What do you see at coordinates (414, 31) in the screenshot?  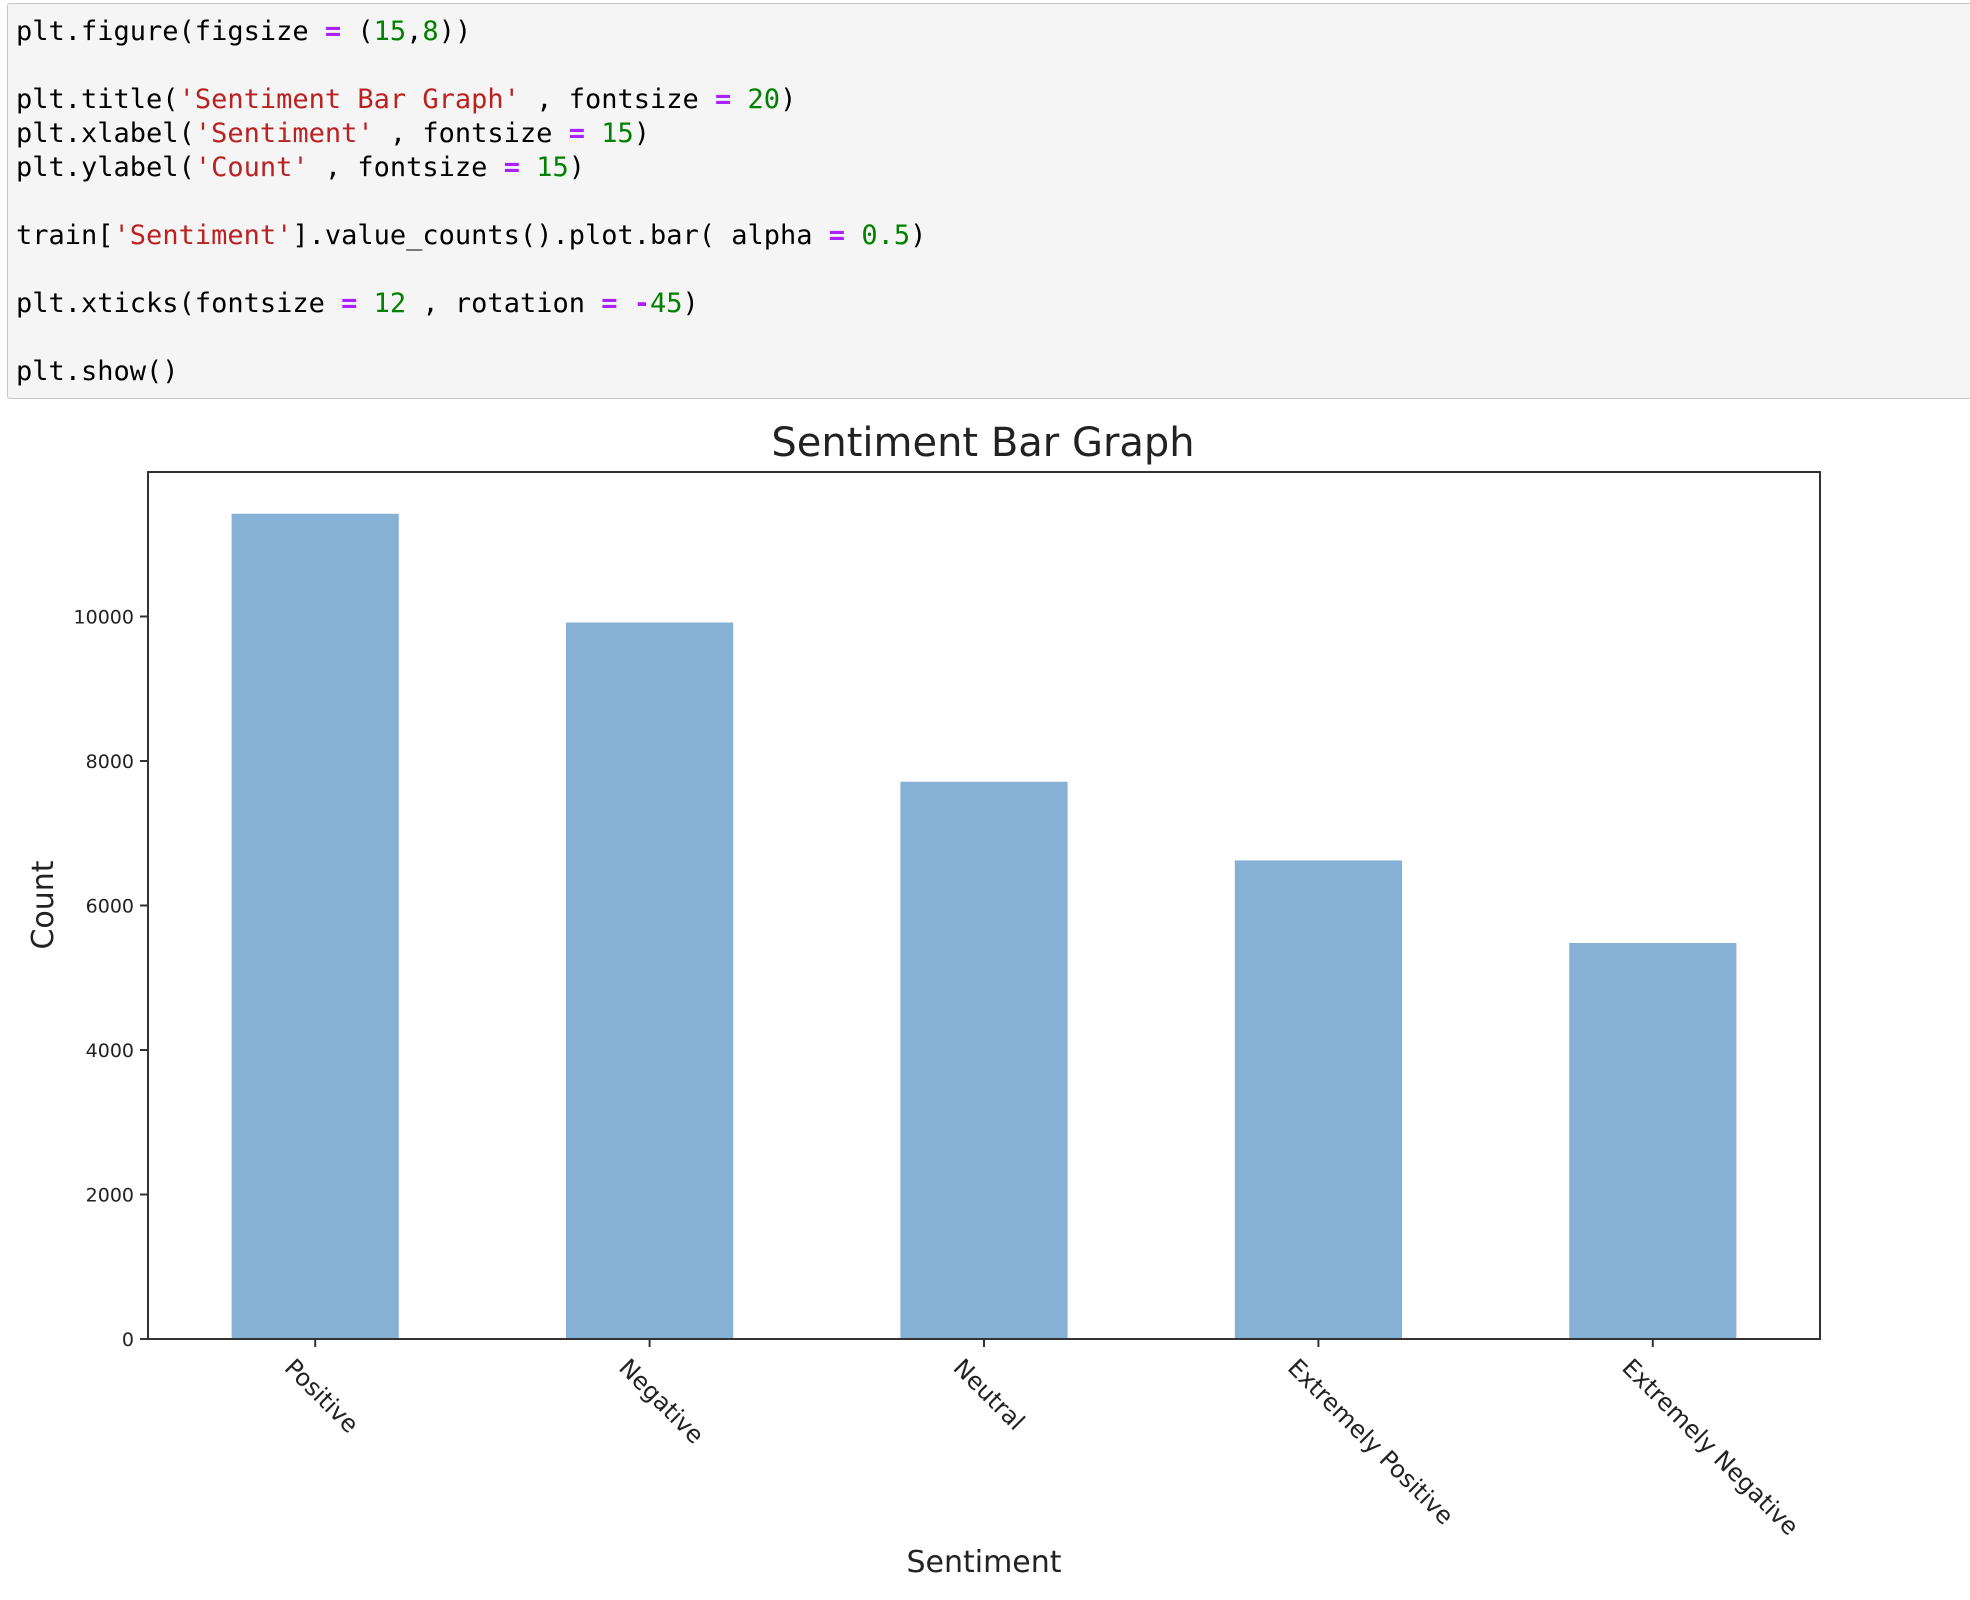 I see `code-token: ,` at bounding box center [414, 31].